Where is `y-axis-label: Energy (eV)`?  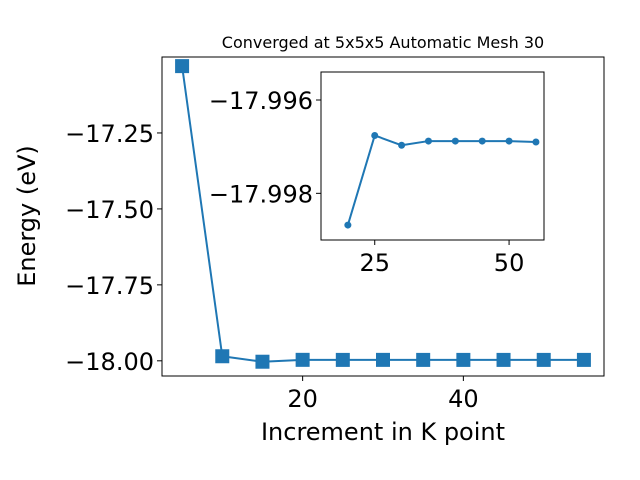
y-axis-label: Energy (eV) is located at coordinates (27, 216).